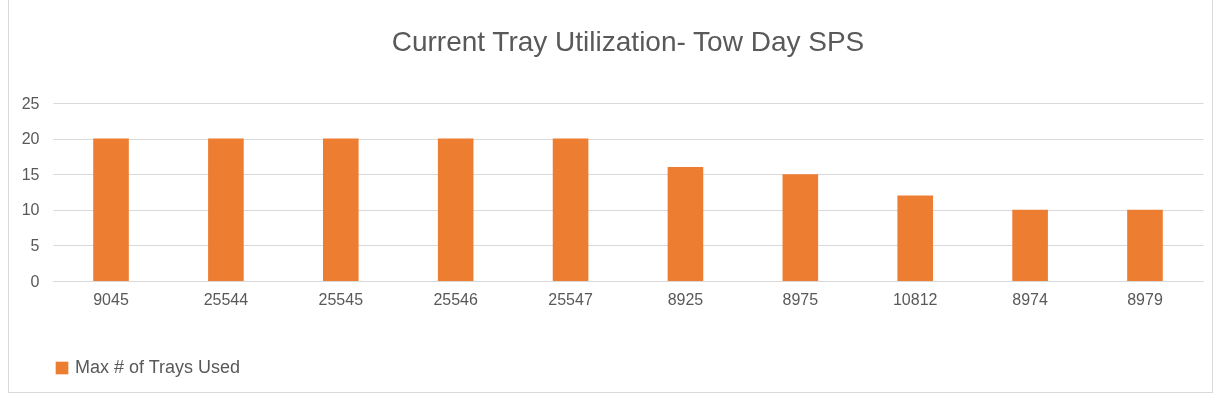 Image resolution: width=1221 pixels, height=401 pixels. Describe the element at coordinates (30, 174) in the screenshot. I see `y-tick-label: 15` at that location.